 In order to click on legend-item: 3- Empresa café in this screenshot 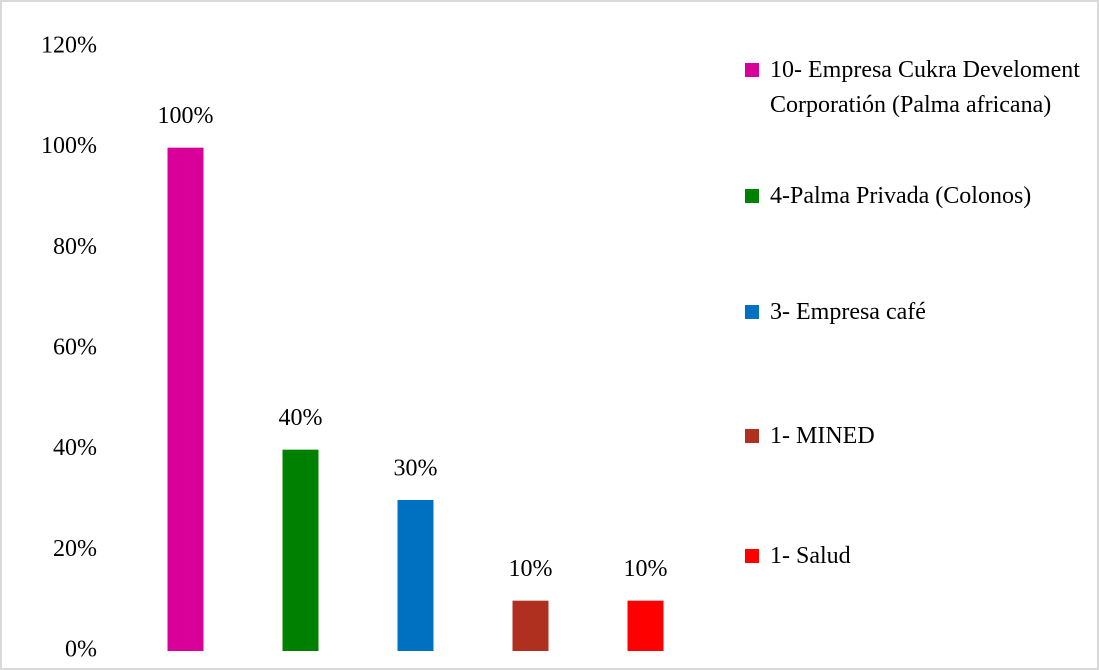, I will do `click(920, 312)`.